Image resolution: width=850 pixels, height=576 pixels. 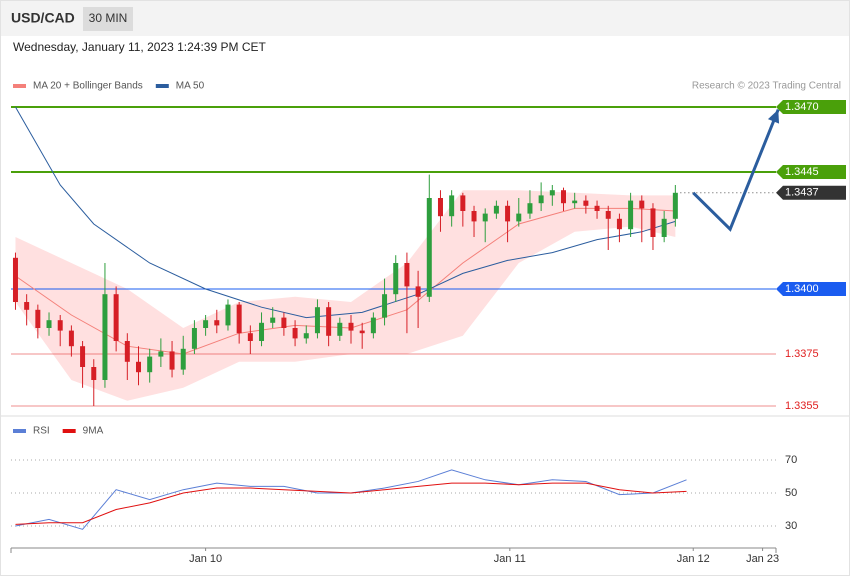 I want to click on x-tick-label: Jan 12, so click(x=693, y=559).